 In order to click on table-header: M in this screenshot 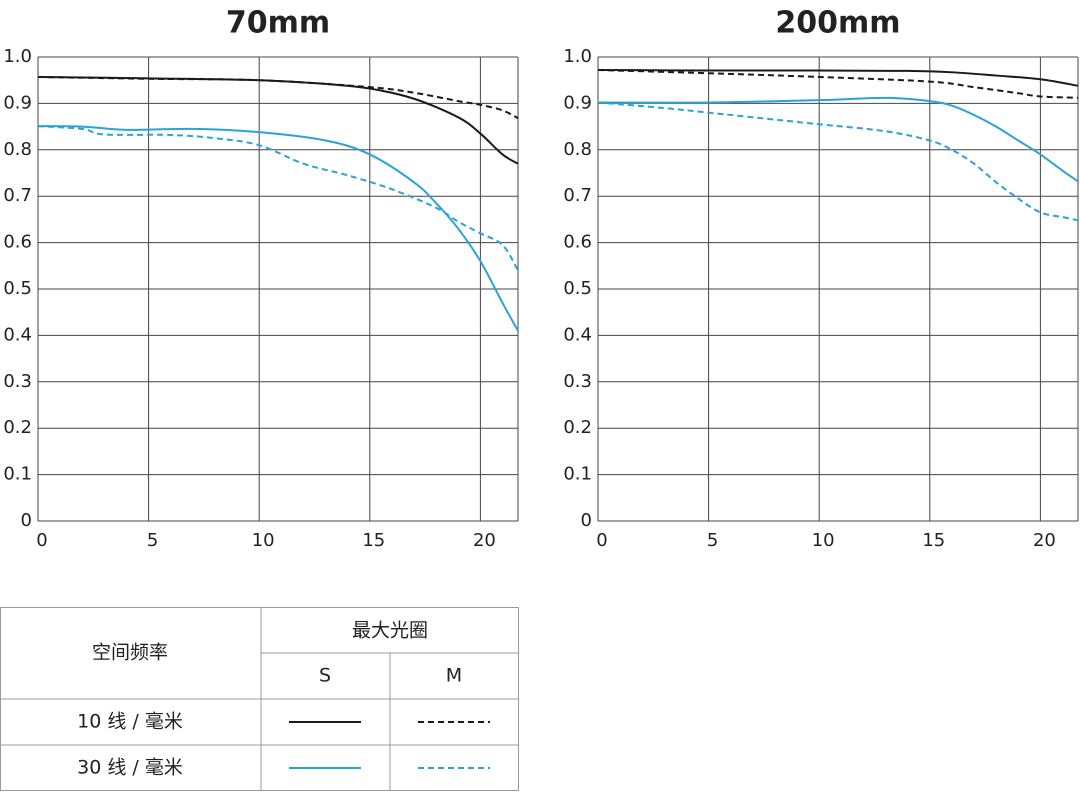, I will do `click(454, 676)`.